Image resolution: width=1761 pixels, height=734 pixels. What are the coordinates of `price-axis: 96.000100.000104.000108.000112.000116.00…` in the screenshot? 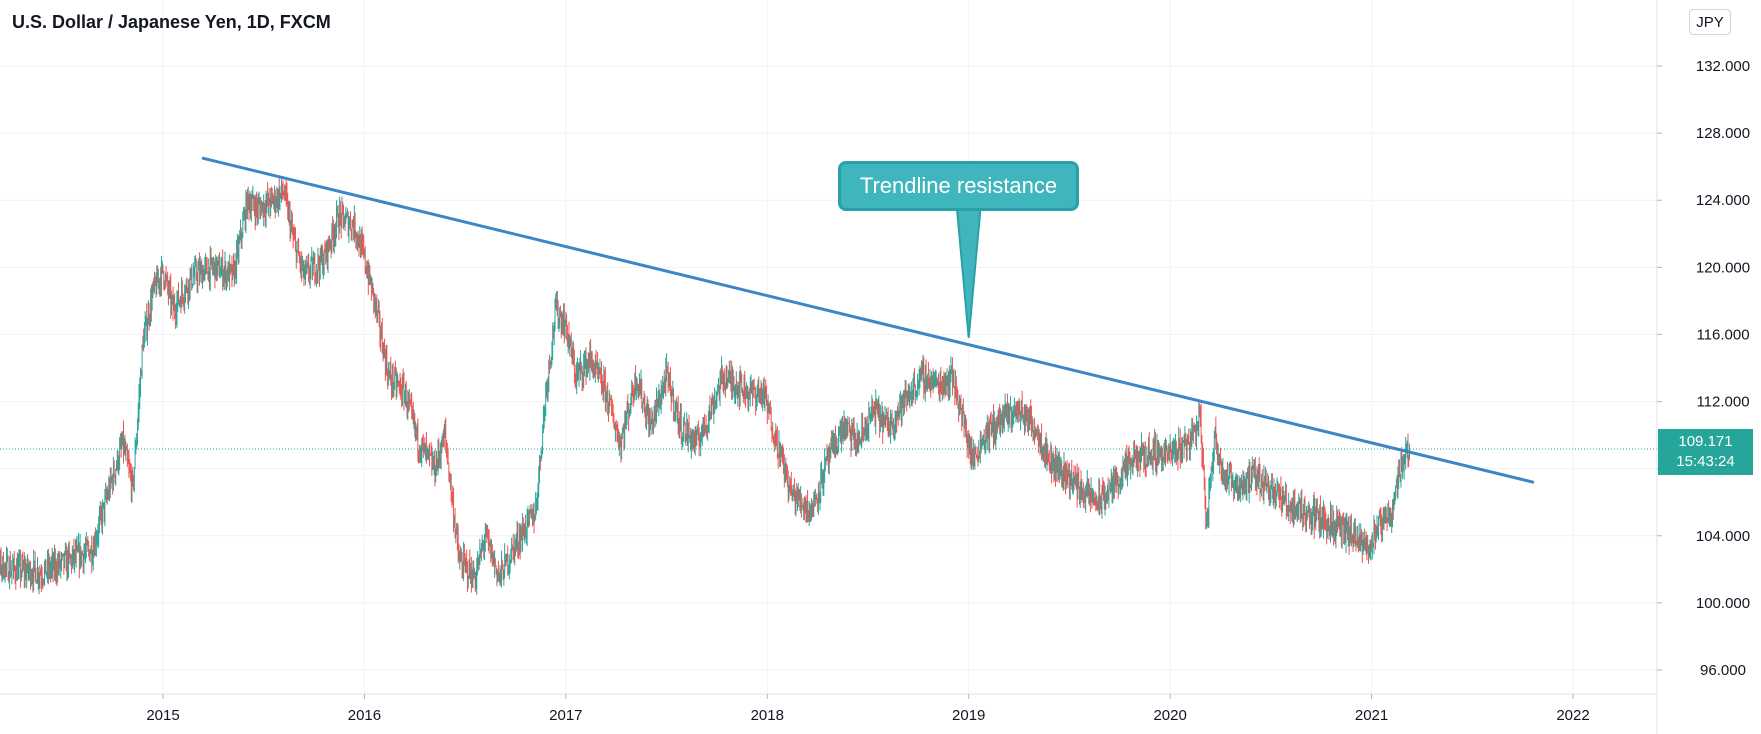 It's located at (1703, 368).